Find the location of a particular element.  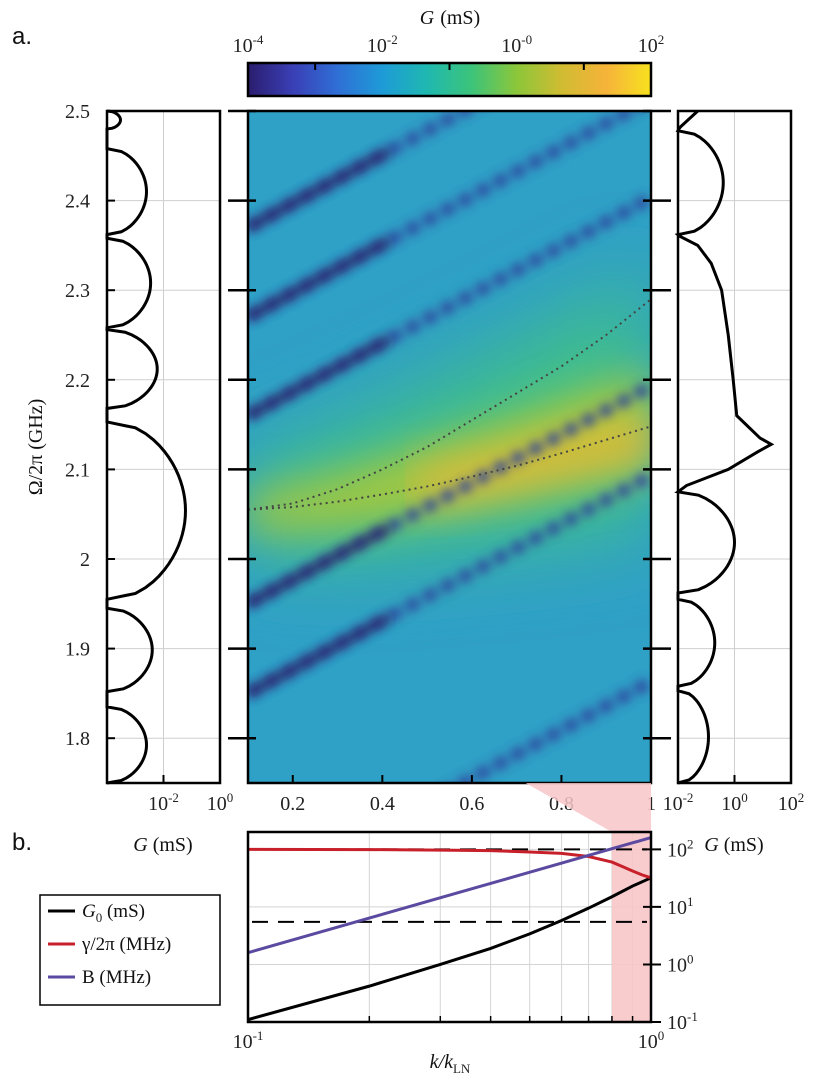

b-y-tick-label: 10⁰ is located at coordinates (680, 963).